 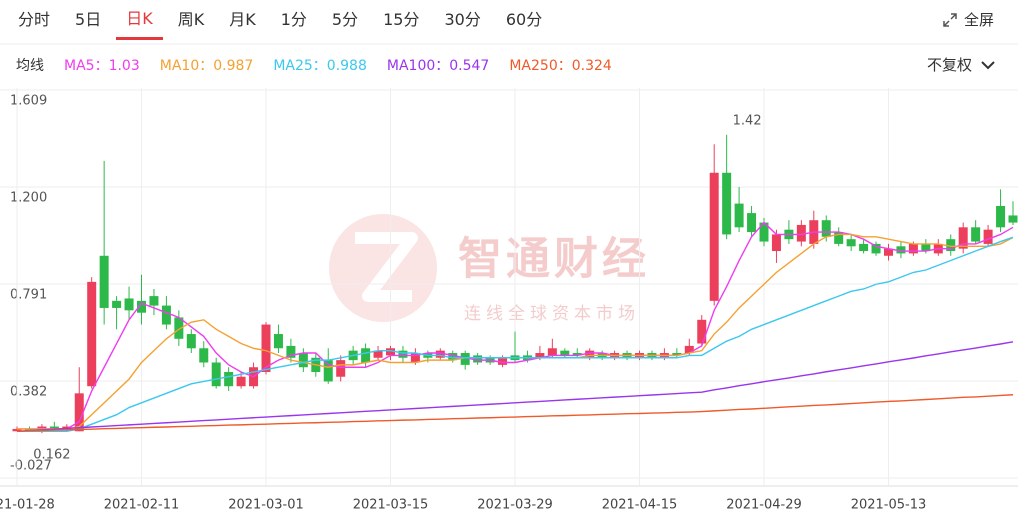 I want to click on x-tick-label: 2021-05-13, so click(x=889, y=505).